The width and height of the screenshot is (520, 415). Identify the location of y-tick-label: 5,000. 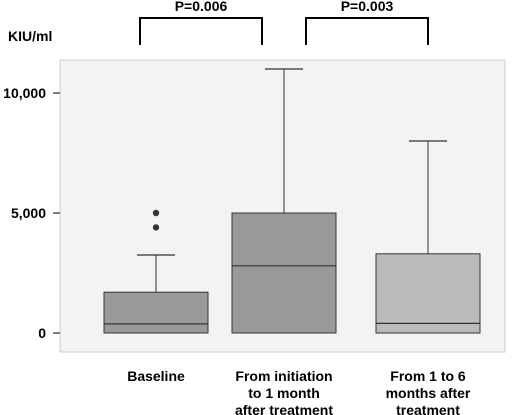
(28, 213).